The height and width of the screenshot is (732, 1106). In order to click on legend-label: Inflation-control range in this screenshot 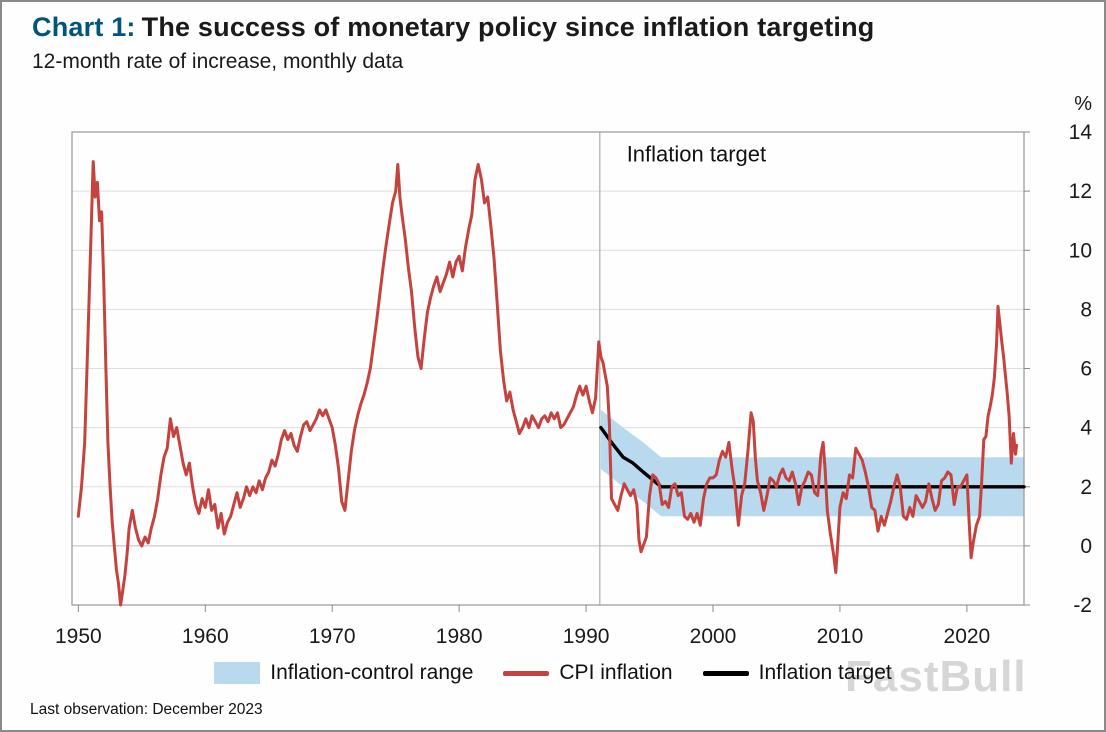, I will do `click(372, 672)`.